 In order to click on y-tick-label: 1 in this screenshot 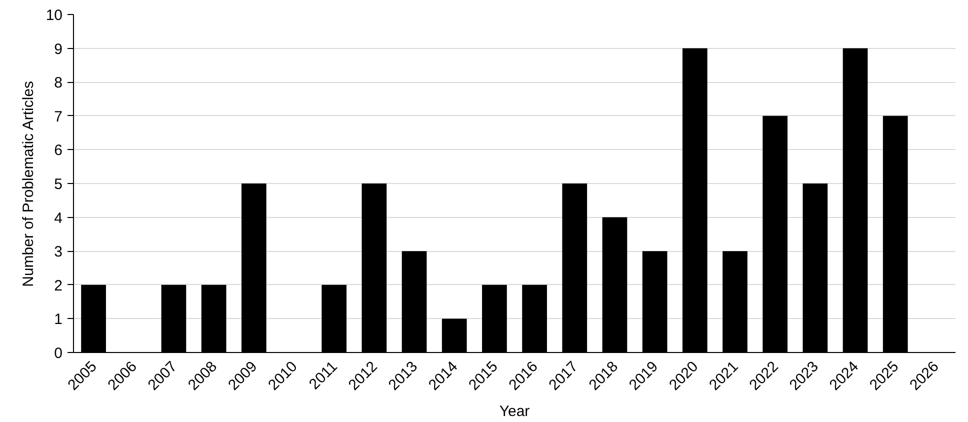, I will do `click(58, 319)`.